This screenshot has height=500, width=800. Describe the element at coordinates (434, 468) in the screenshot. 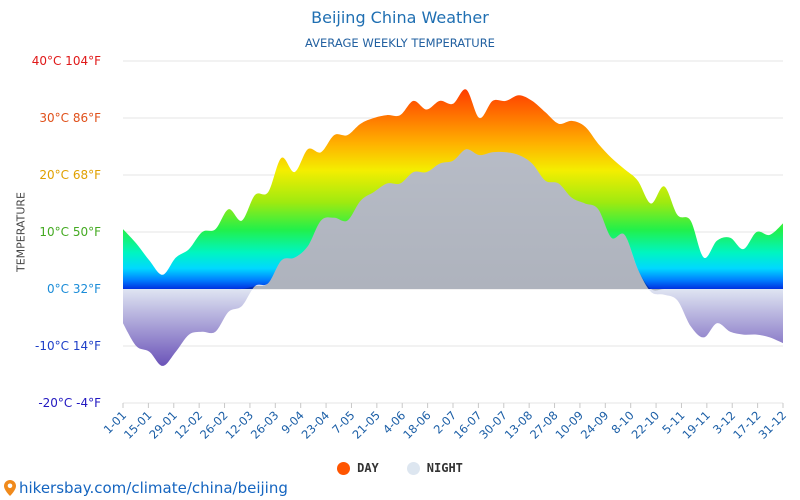

I see `legend-item-night: NIGHT` at that location.